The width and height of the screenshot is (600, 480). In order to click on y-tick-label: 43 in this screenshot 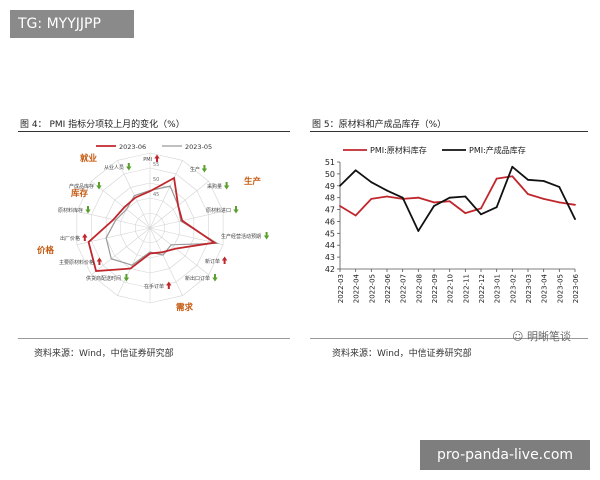, I will do `click(330, 257)`.